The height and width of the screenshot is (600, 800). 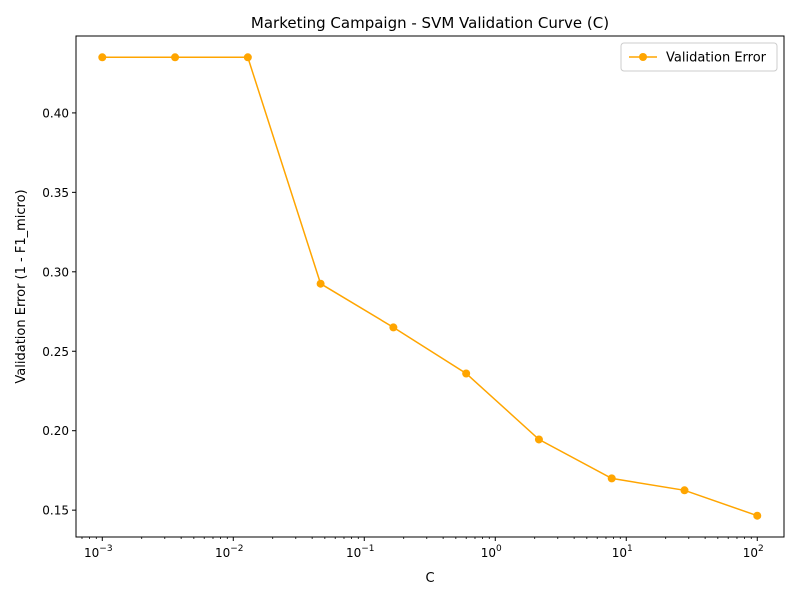 I want to click on legend: Validation Error, so click(x=699, y=57).